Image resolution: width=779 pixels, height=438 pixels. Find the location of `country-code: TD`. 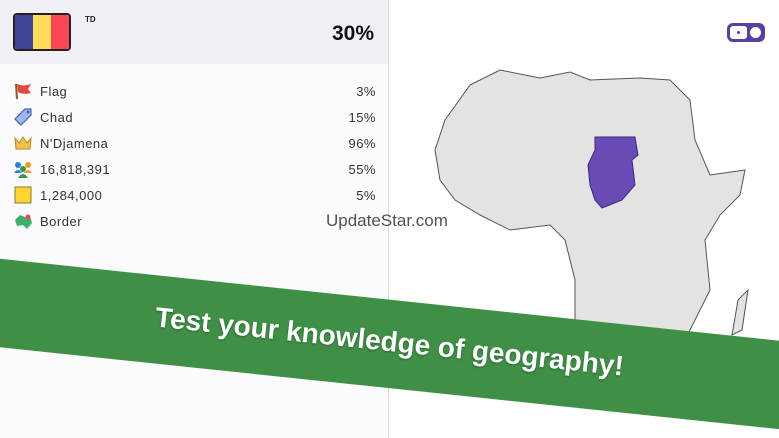

country-code: TD is located at coordinates (90, 19).